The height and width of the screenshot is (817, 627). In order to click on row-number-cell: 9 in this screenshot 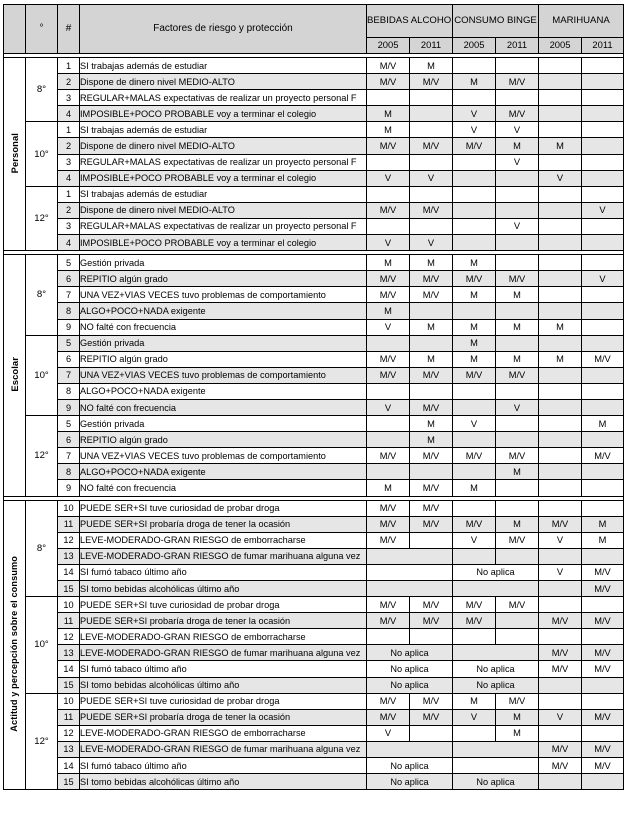, I will do `click(68, 488)`.